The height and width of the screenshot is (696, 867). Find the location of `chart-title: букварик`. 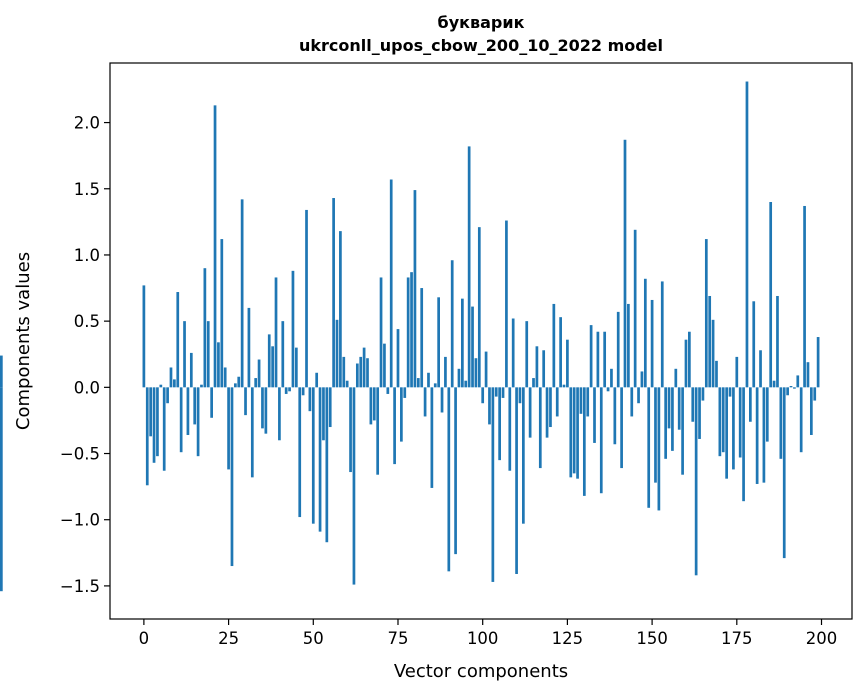

chart-title: букварик is located at coordinates (481, 22).